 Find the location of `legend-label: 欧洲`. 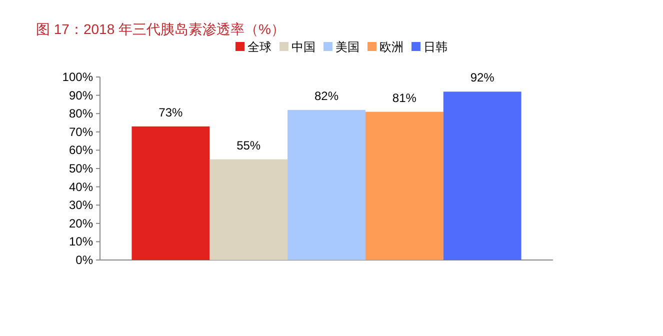

legend-label: 欧洲 is located at coordinates (392, 47).